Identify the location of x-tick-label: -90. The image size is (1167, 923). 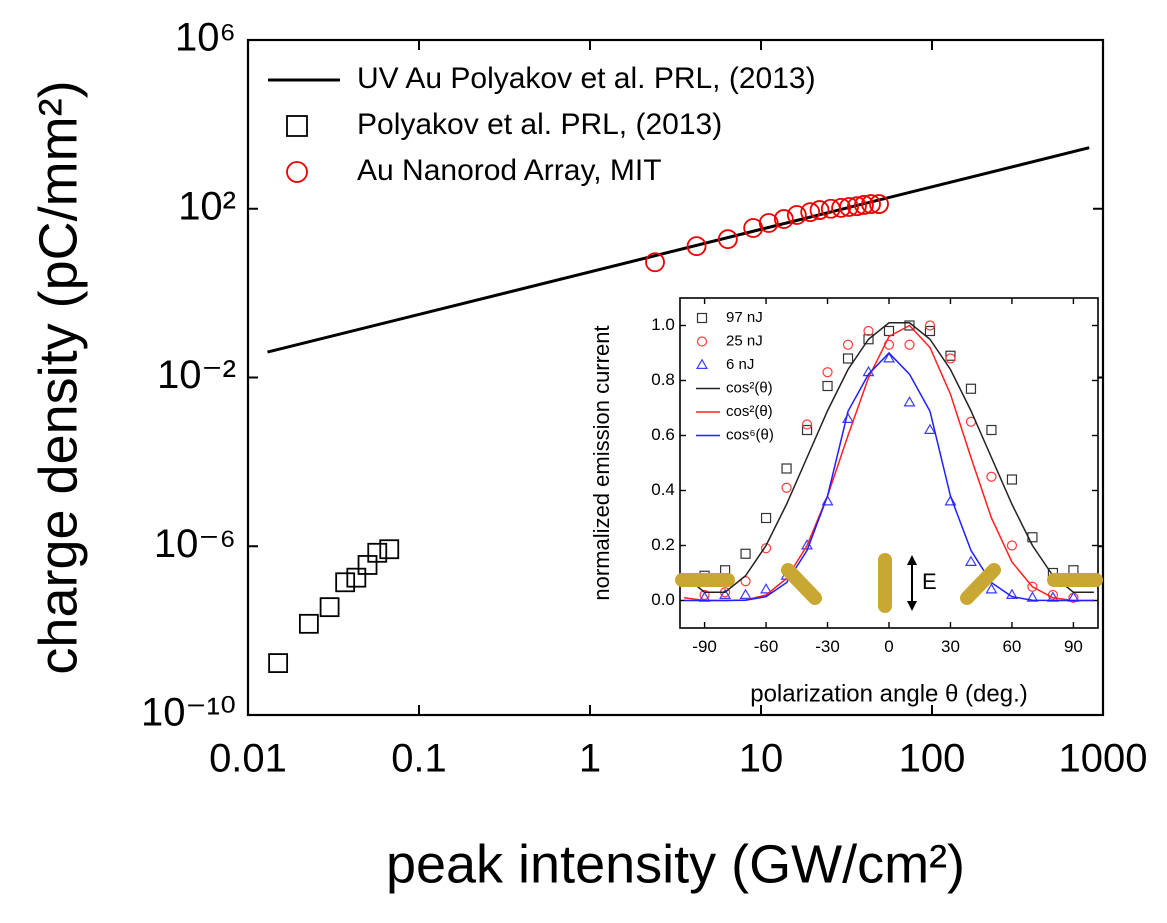
(704, 646).